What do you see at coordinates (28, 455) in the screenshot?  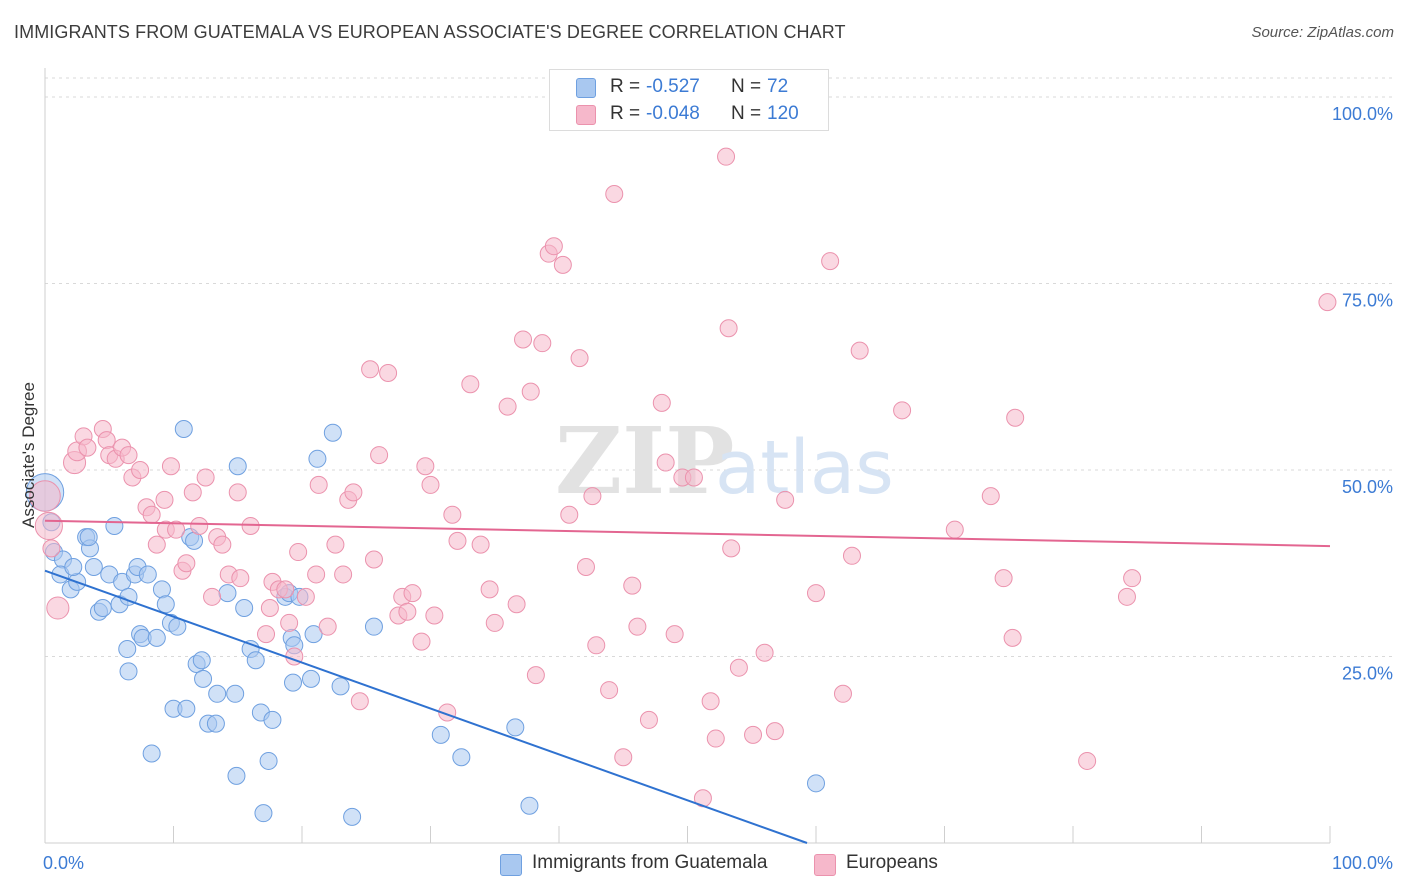 I see `y-axis-label: Associate's Degree` at bounding box center [28, 455].